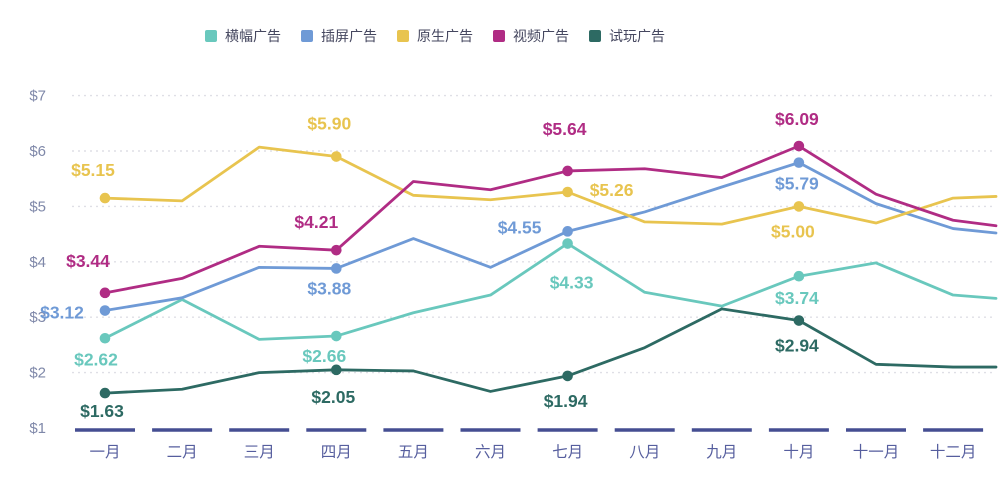 Image resolution: width=1000 pixels, height=484 pixels. What do you see at coordinates (336, 268) in the screenshot?
I see `data-point-interstitial-m4` at bounding box center [336, 268].